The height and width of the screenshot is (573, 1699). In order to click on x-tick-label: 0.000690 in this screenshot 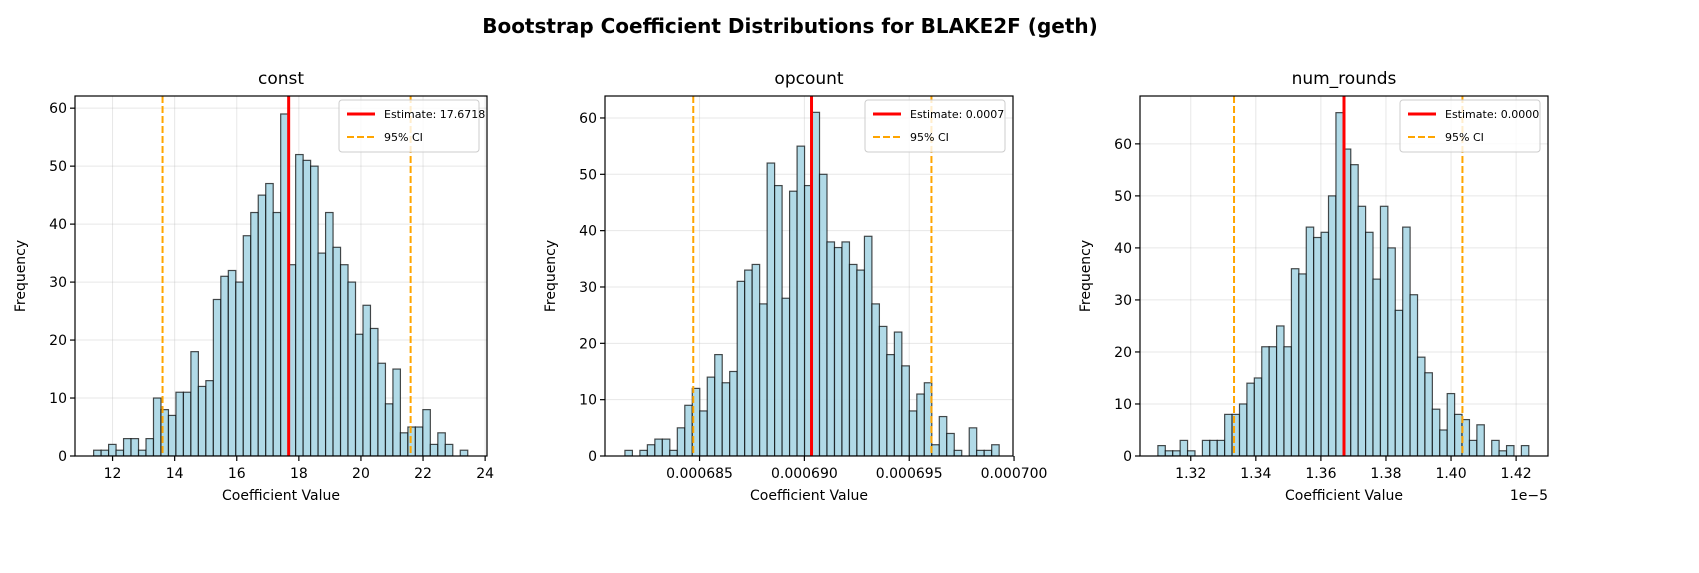, I will do `click(804, 474)`.